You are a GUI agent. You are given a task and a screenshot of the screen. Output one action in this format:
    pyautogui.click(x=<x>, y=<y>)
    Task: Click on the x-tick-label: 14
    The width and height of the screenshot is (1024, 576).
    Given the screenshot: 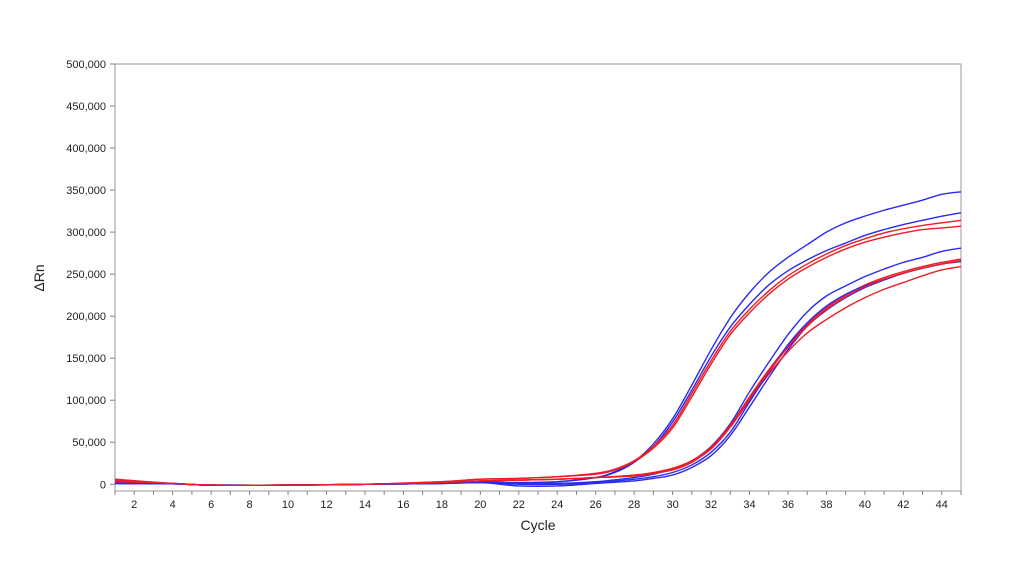 What is the action you would take?
    pyautogui.click(x=365, y=505)
    